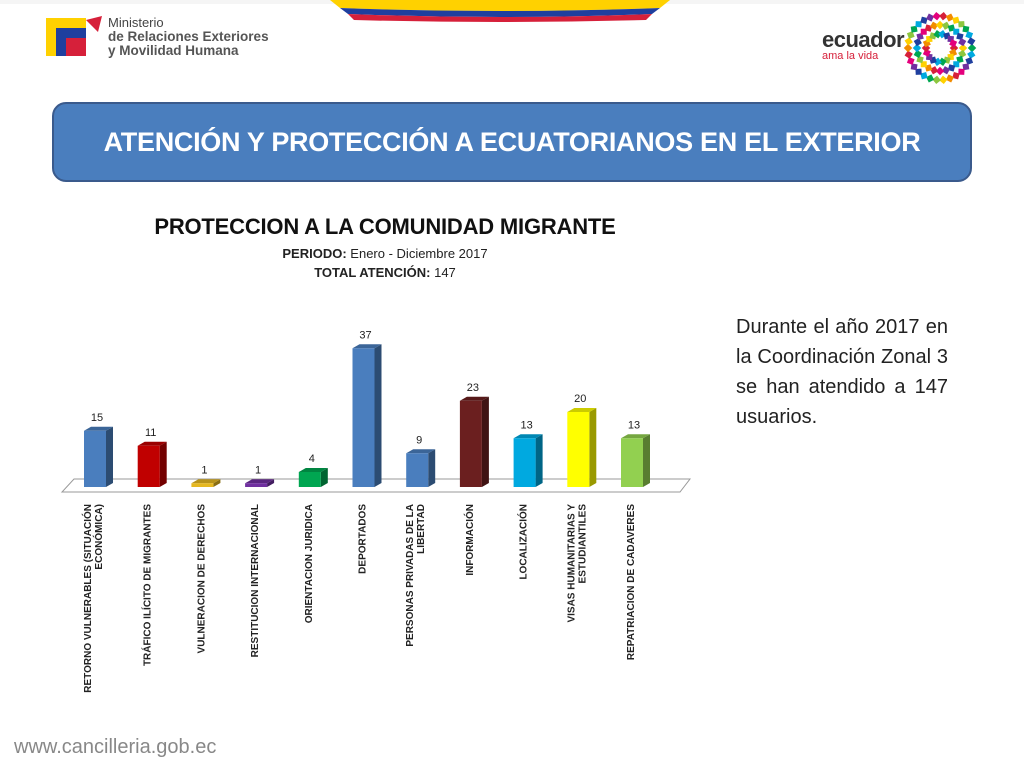 The width and height of the screenshot is (1024, 768). Describe the element at coordinates (115, 747) in the screenshot. I see `footer-url: www.cancilleria.gob.ec` at that location.